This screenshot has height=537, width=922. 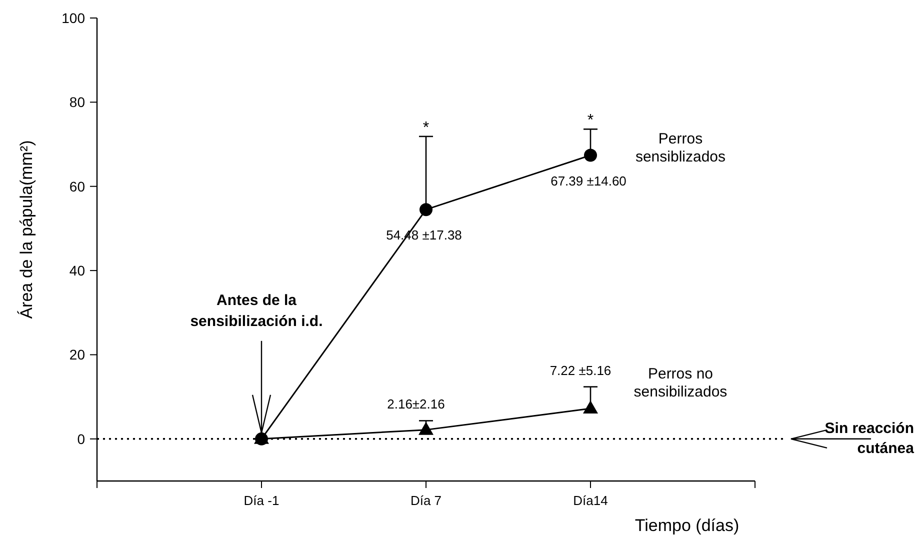 I want to click on data-label: 2.16±2.16, so click(x=416, y=404).